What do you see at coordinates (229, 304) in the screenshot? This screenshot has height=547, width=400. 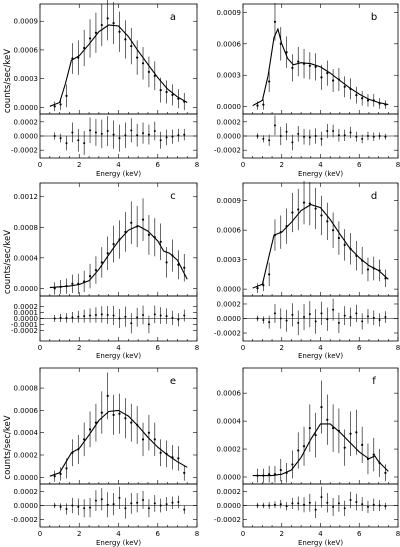 I see `resid-y-tick-label: 0.0002` at bounding box center [229, 304].